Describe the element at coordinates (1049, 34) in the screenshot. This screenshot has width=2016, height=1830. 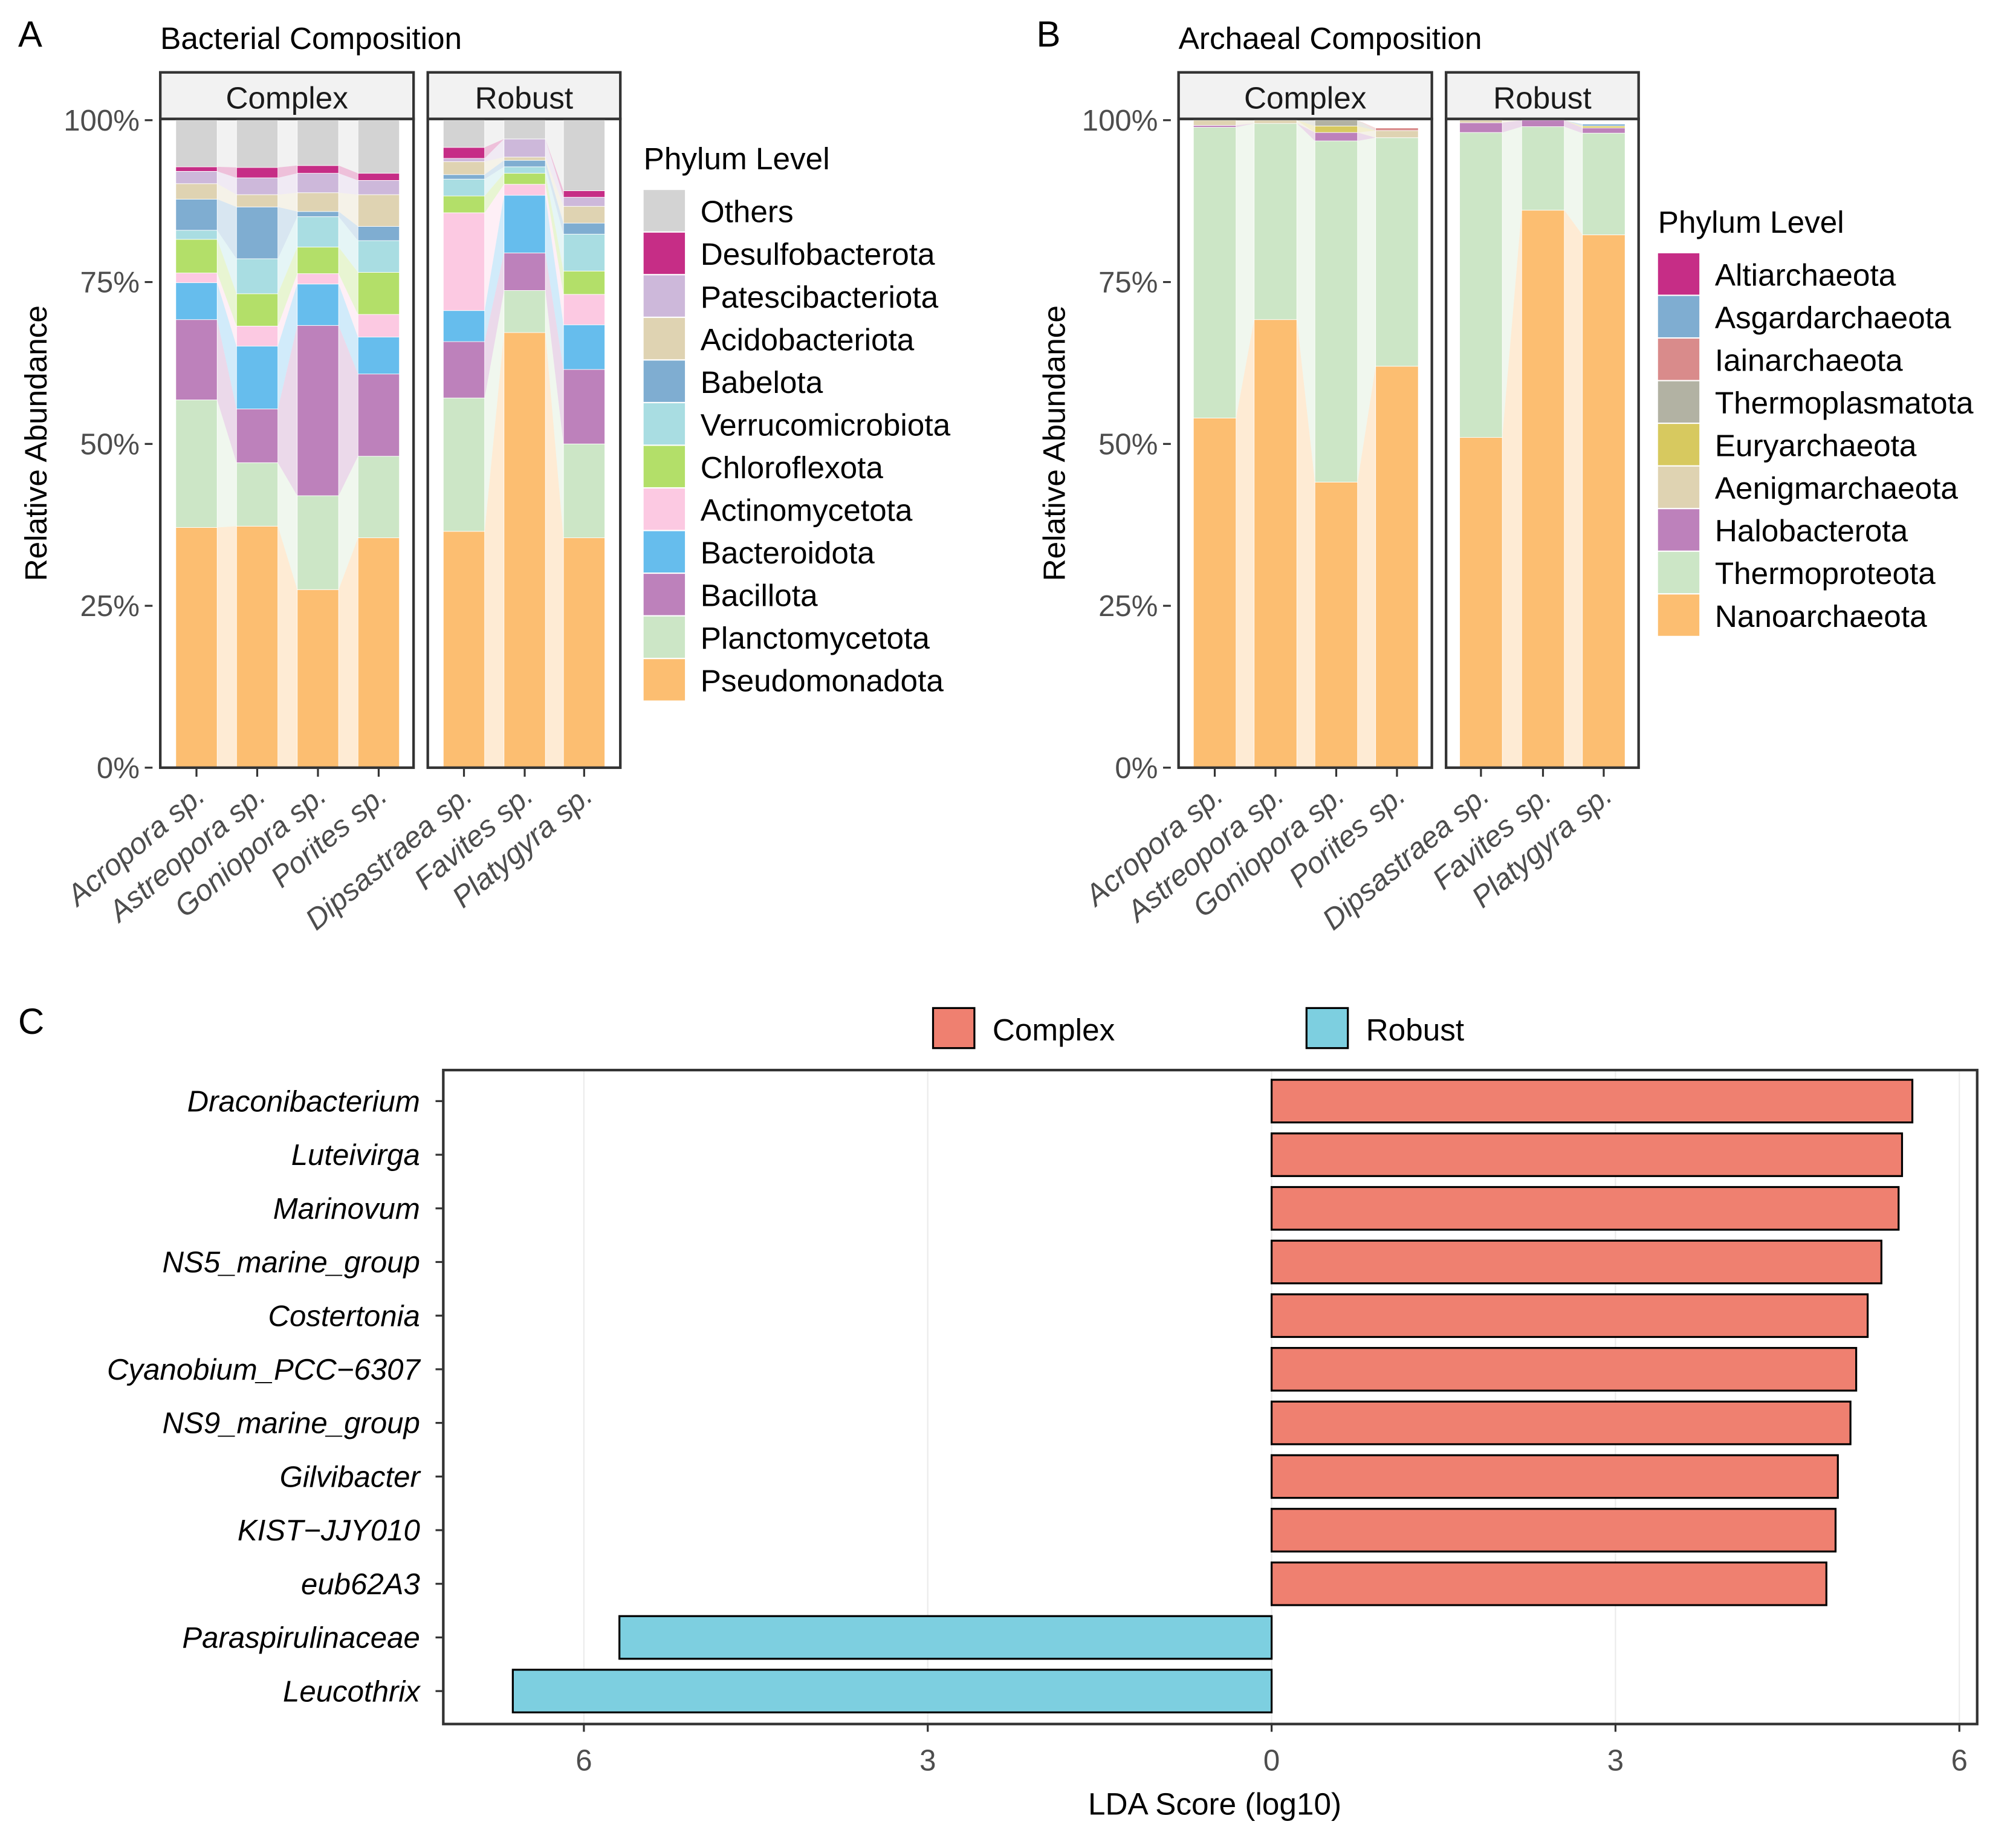
I see `panel-label-b: B` at that location.